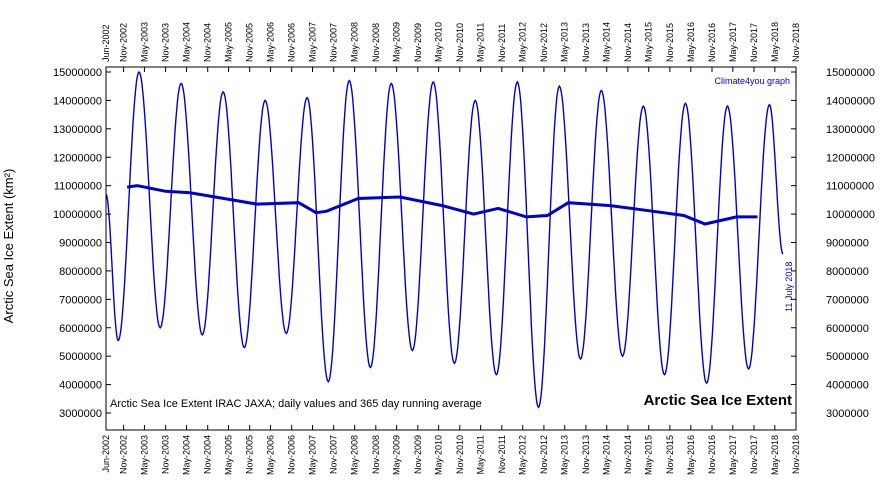  What do you see at coordinates (796, 42) in the screenshot?
I see `x-tick-label-top: Nov-2018` at bounding box center [796, 42].